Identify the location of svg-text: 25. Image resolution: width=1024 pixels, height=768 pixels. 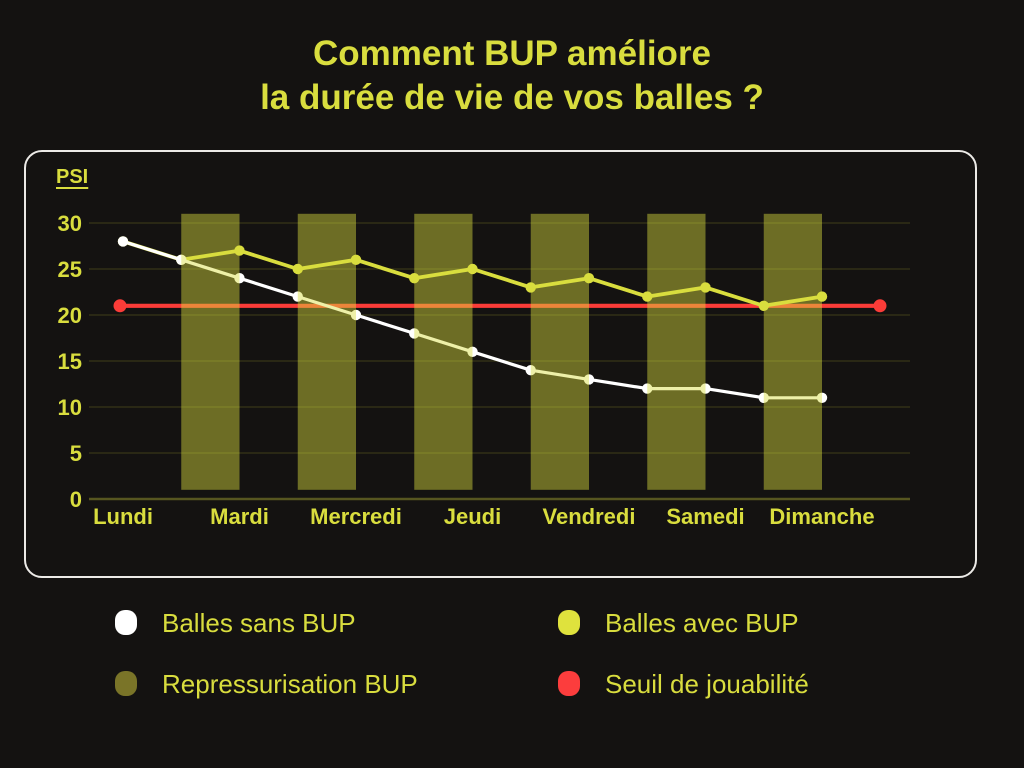
(70, 269).